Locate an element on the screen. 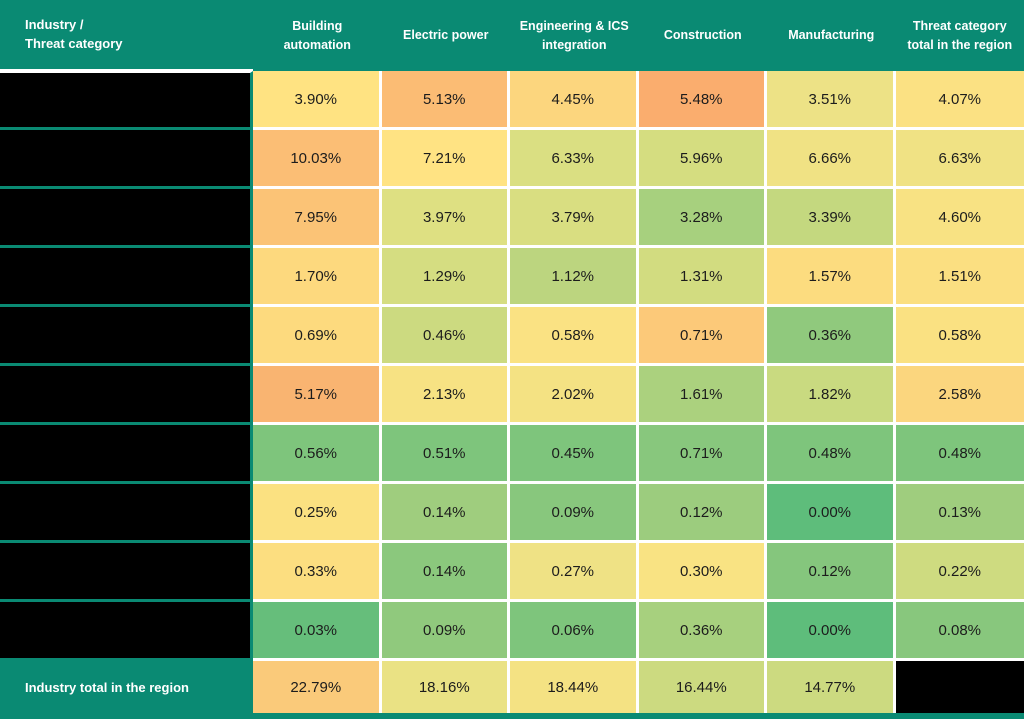  heatmap-cell: 1.12% is located at coordinates (574, 277).